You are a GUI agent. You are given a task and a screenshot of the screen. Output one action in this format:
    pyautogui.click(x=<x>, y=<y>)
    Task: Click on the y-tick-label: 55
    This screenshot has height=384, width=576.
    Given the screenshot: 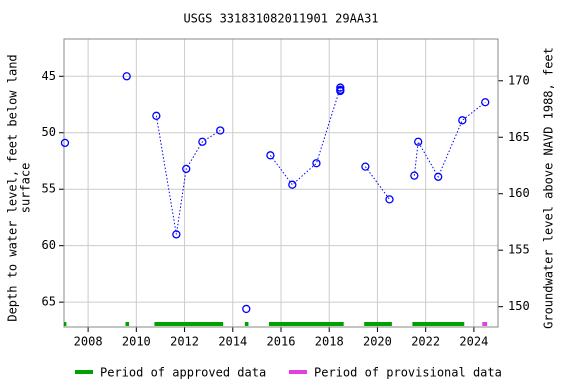 What is the action you would take?
    pyautogui.click(x=49, y=189)
    